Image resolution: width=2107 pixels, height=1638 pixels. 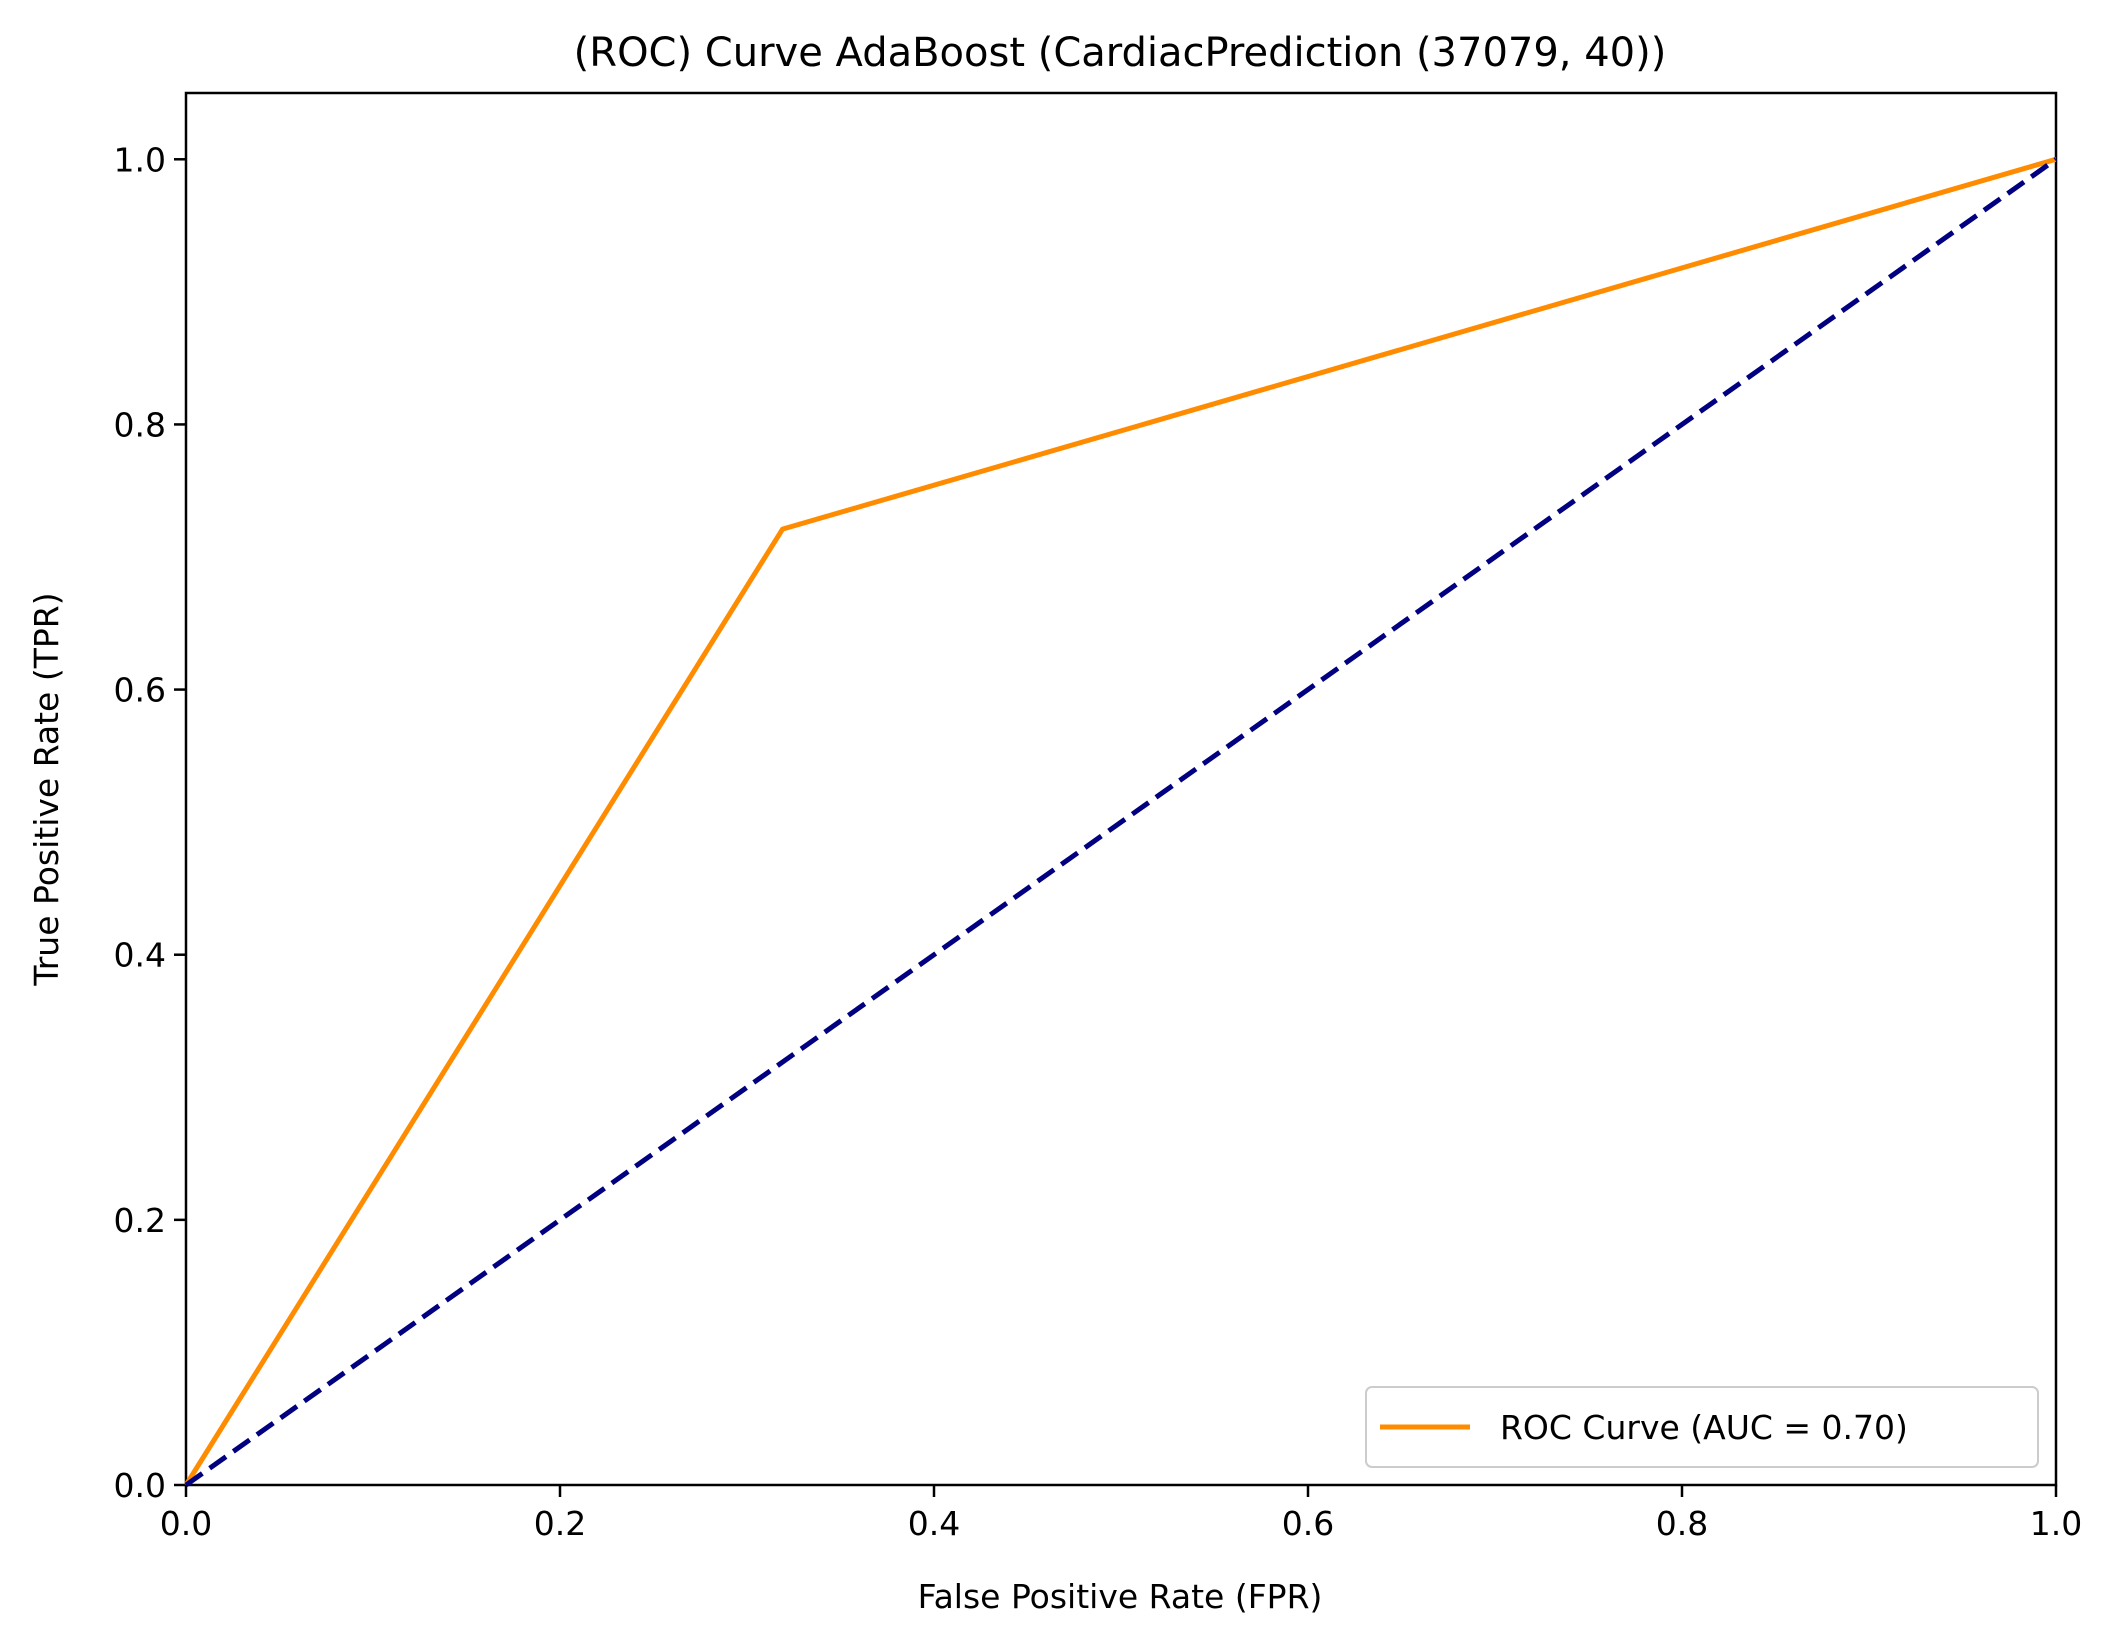 I want to click on y-tick-label: 0.4, so click(x=140, y=955).